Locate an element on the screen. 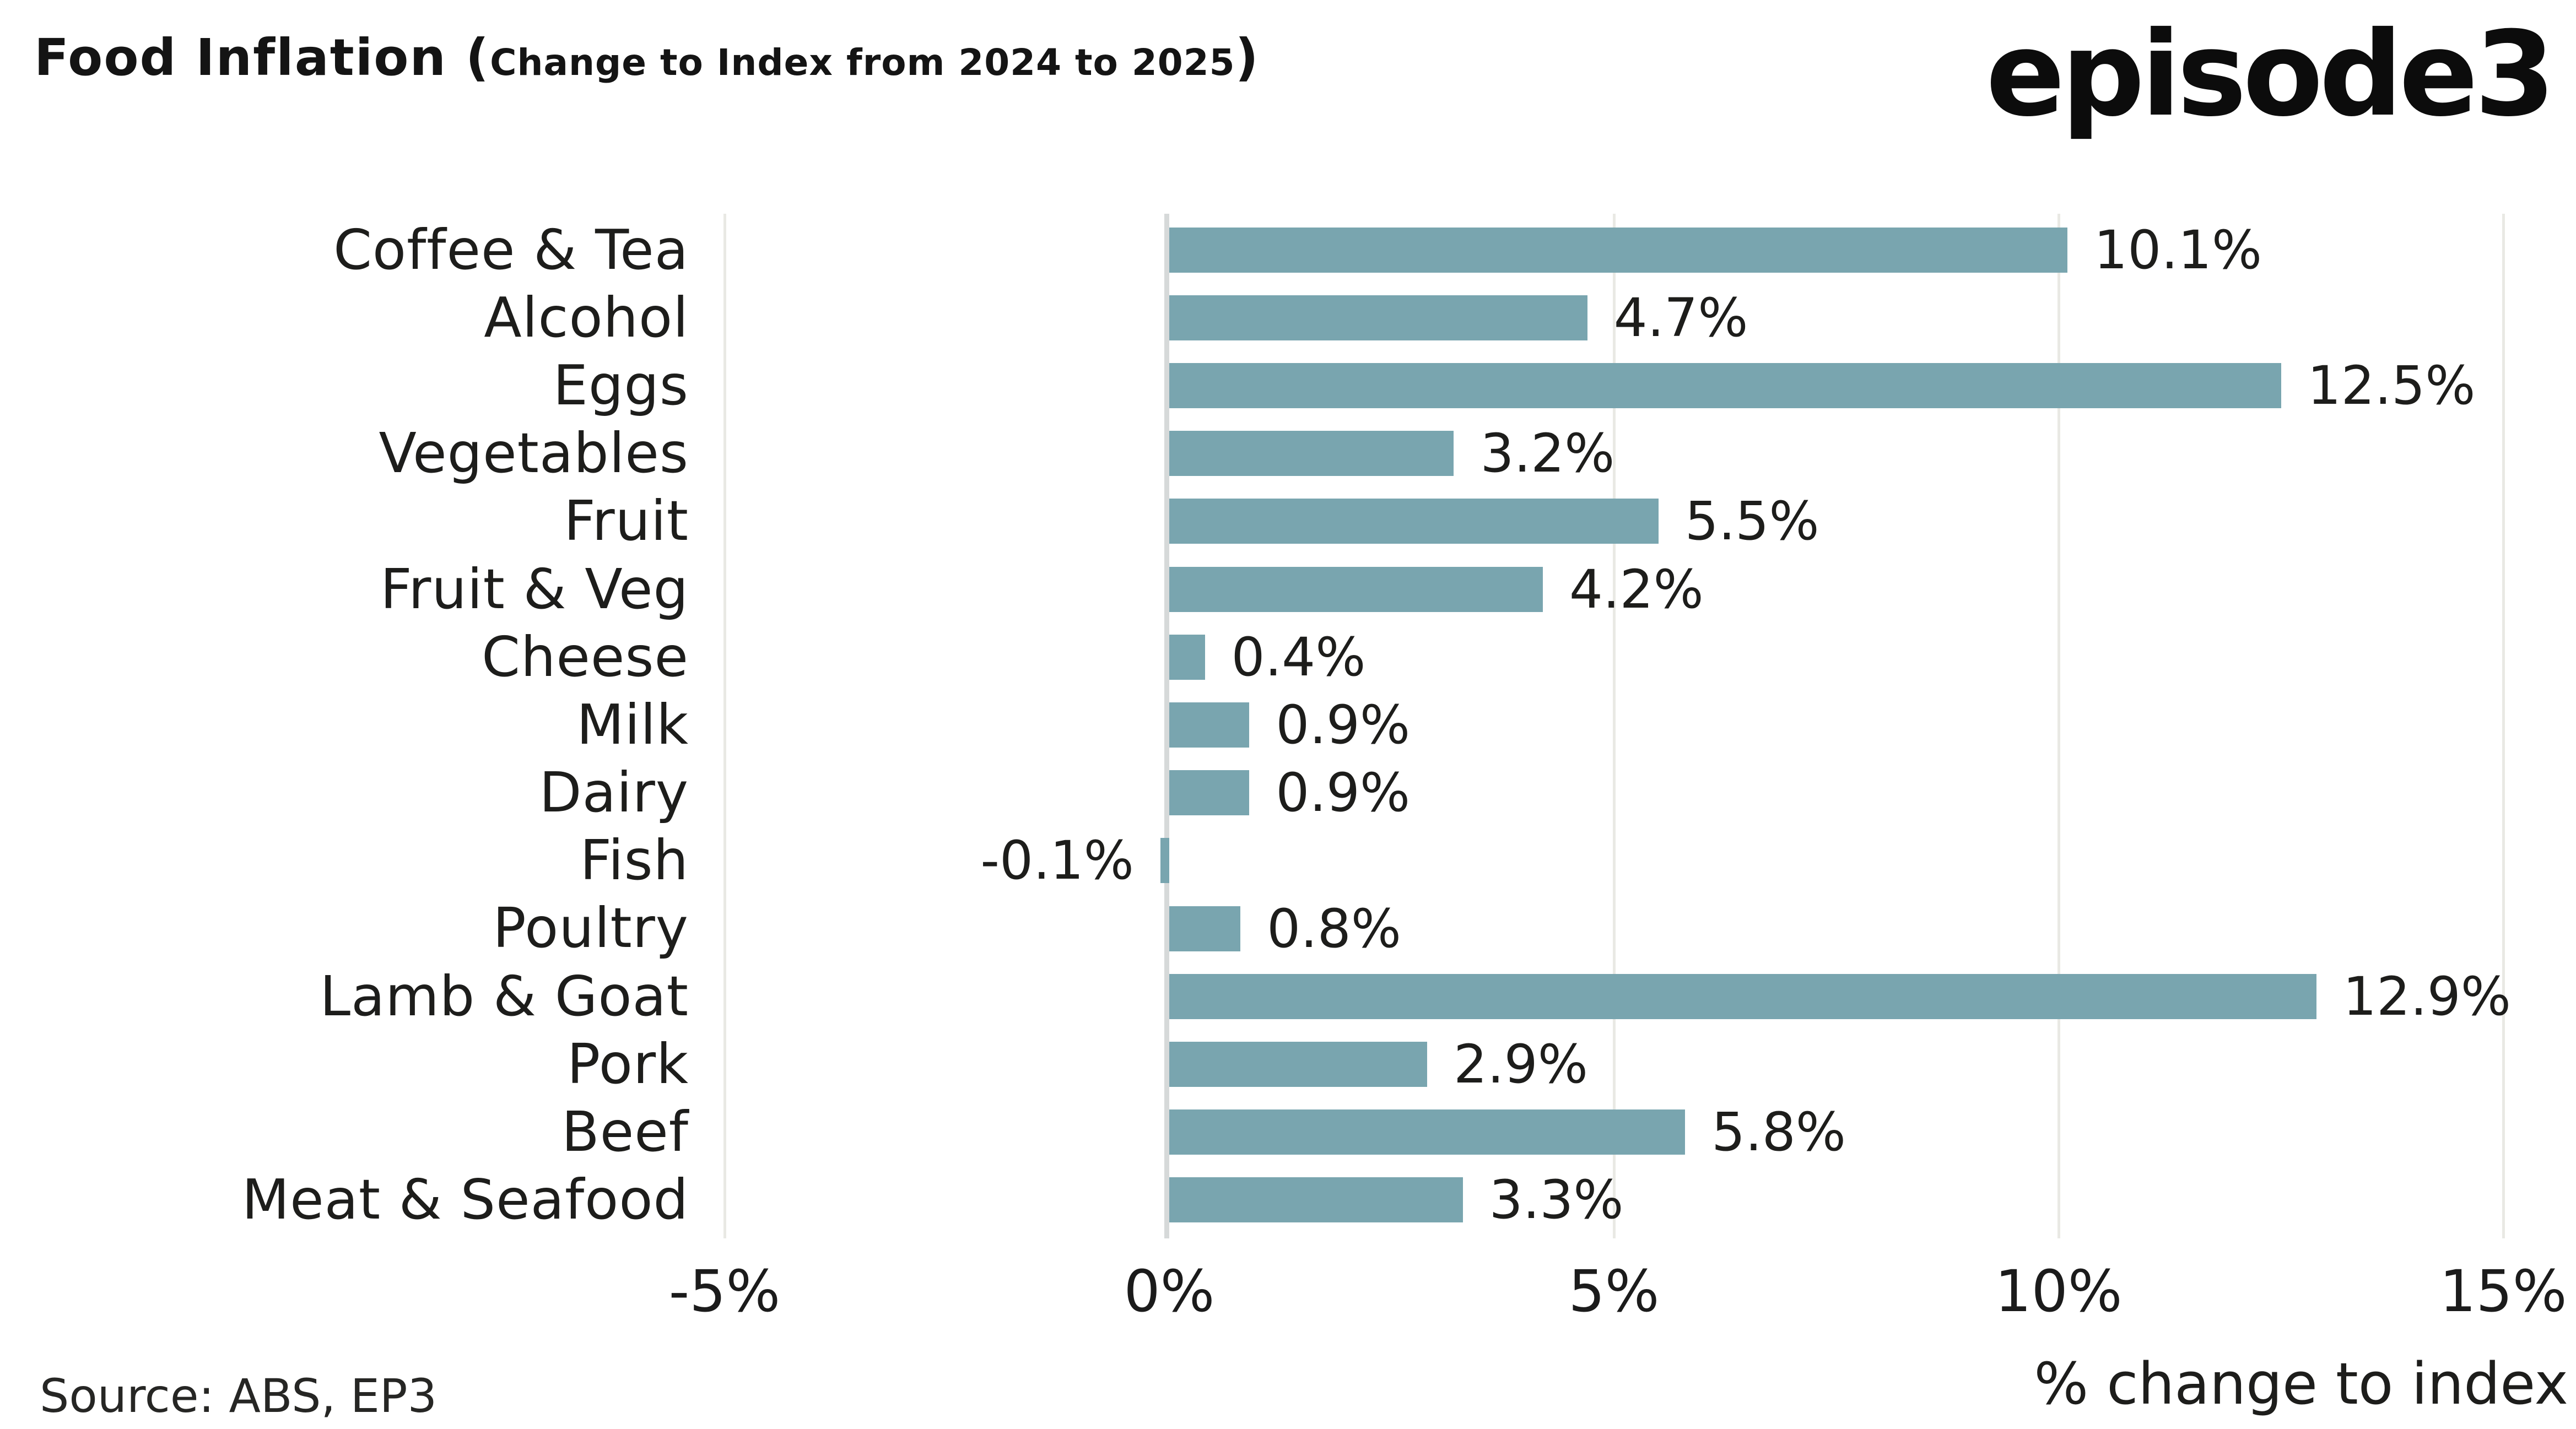 Image resolution: width=2576 pixels, height=1429 pixels. x-tick-label-15%: 15% is located at coordinates (2503, 1291).